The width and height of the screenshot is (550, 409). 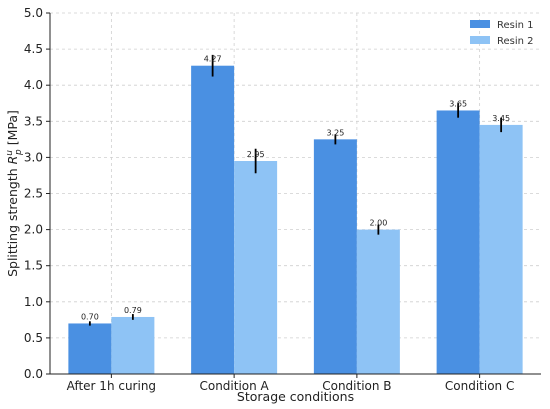 What do you see at coordinates (213, 59) in the screenshot?
I see `data-label: 4.27` at bounding box center [213, 59].